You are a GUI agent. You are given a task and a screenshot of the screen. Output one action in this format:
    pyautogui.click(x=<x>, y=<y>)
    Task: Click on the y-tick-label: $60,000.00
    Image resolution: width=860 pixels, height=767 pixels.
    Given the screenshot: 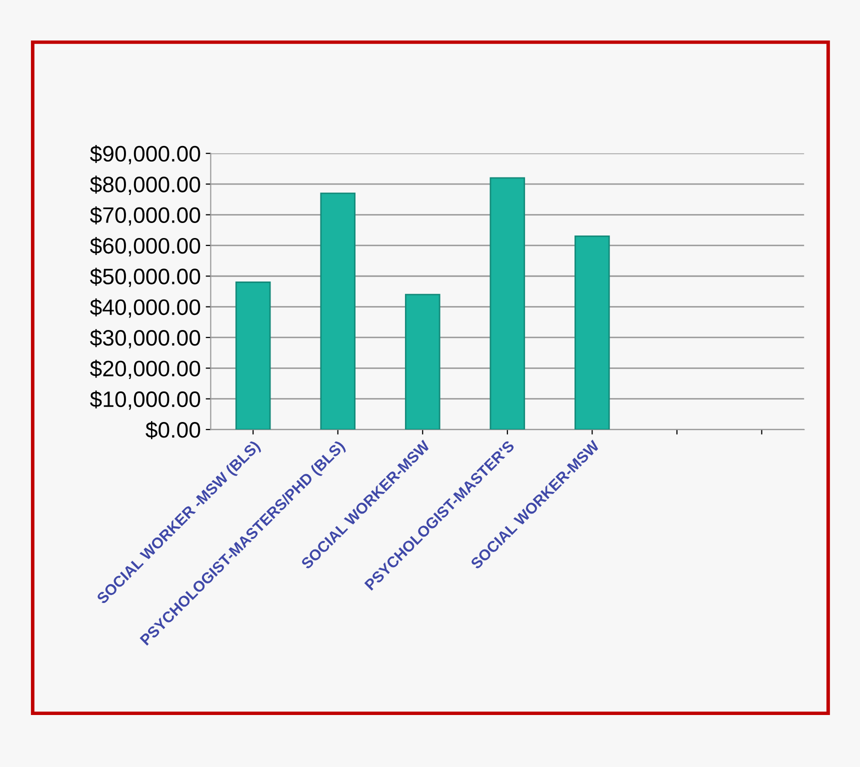 What is the action you would take?
    pyautogui.click(x=145, y=246)
    